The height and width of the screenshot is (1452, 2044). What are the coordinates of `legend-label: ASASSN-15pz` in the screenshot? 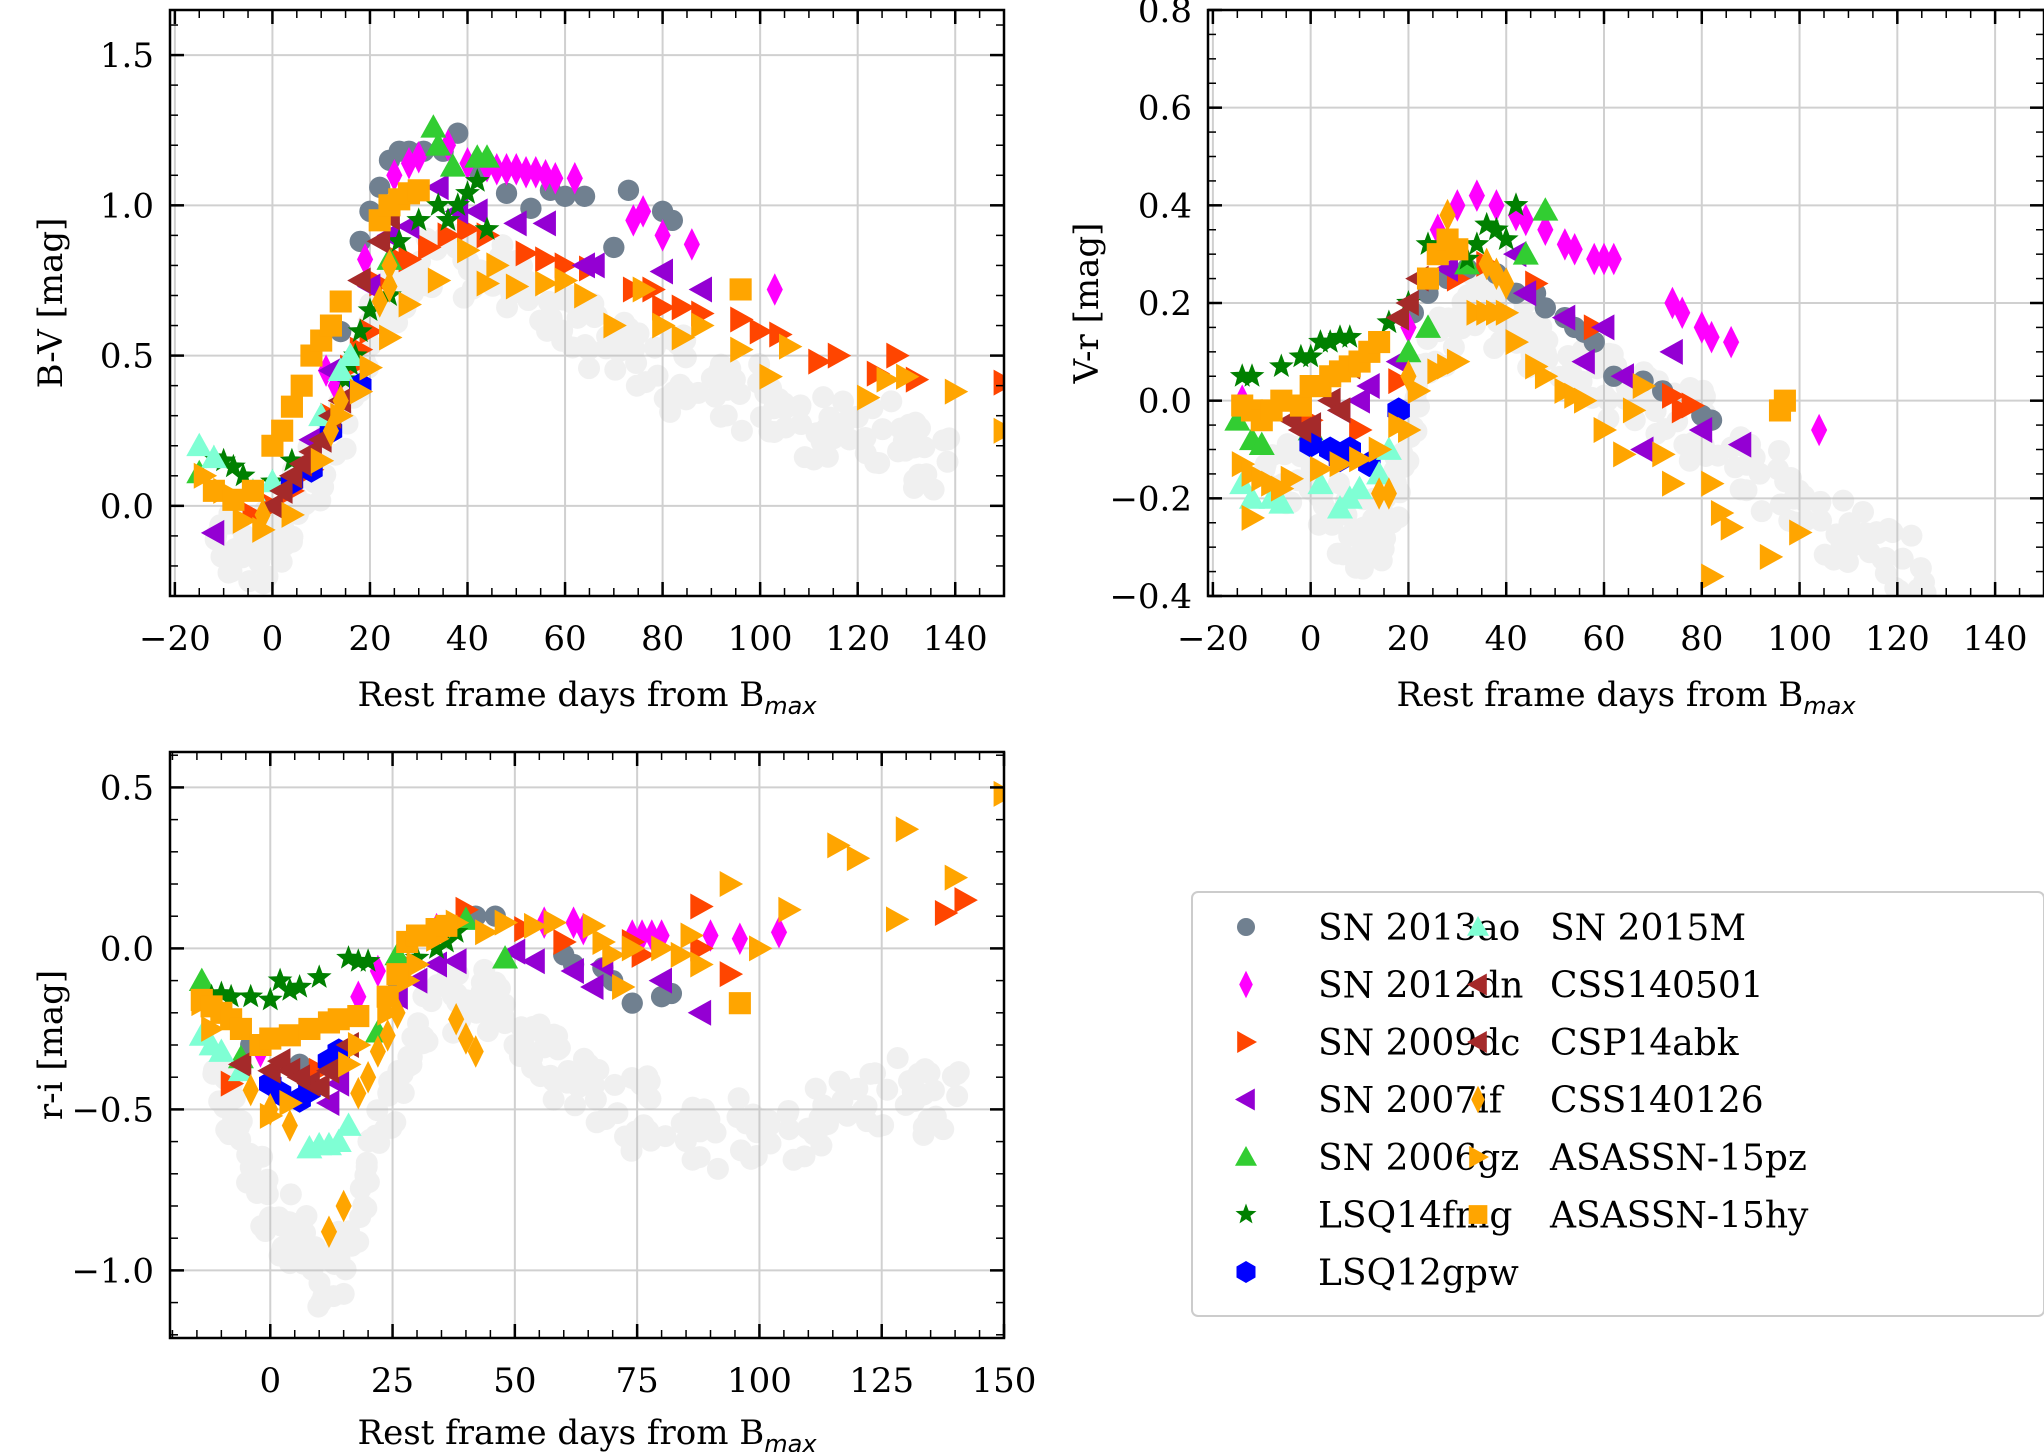 It's located at (1678, 1158).